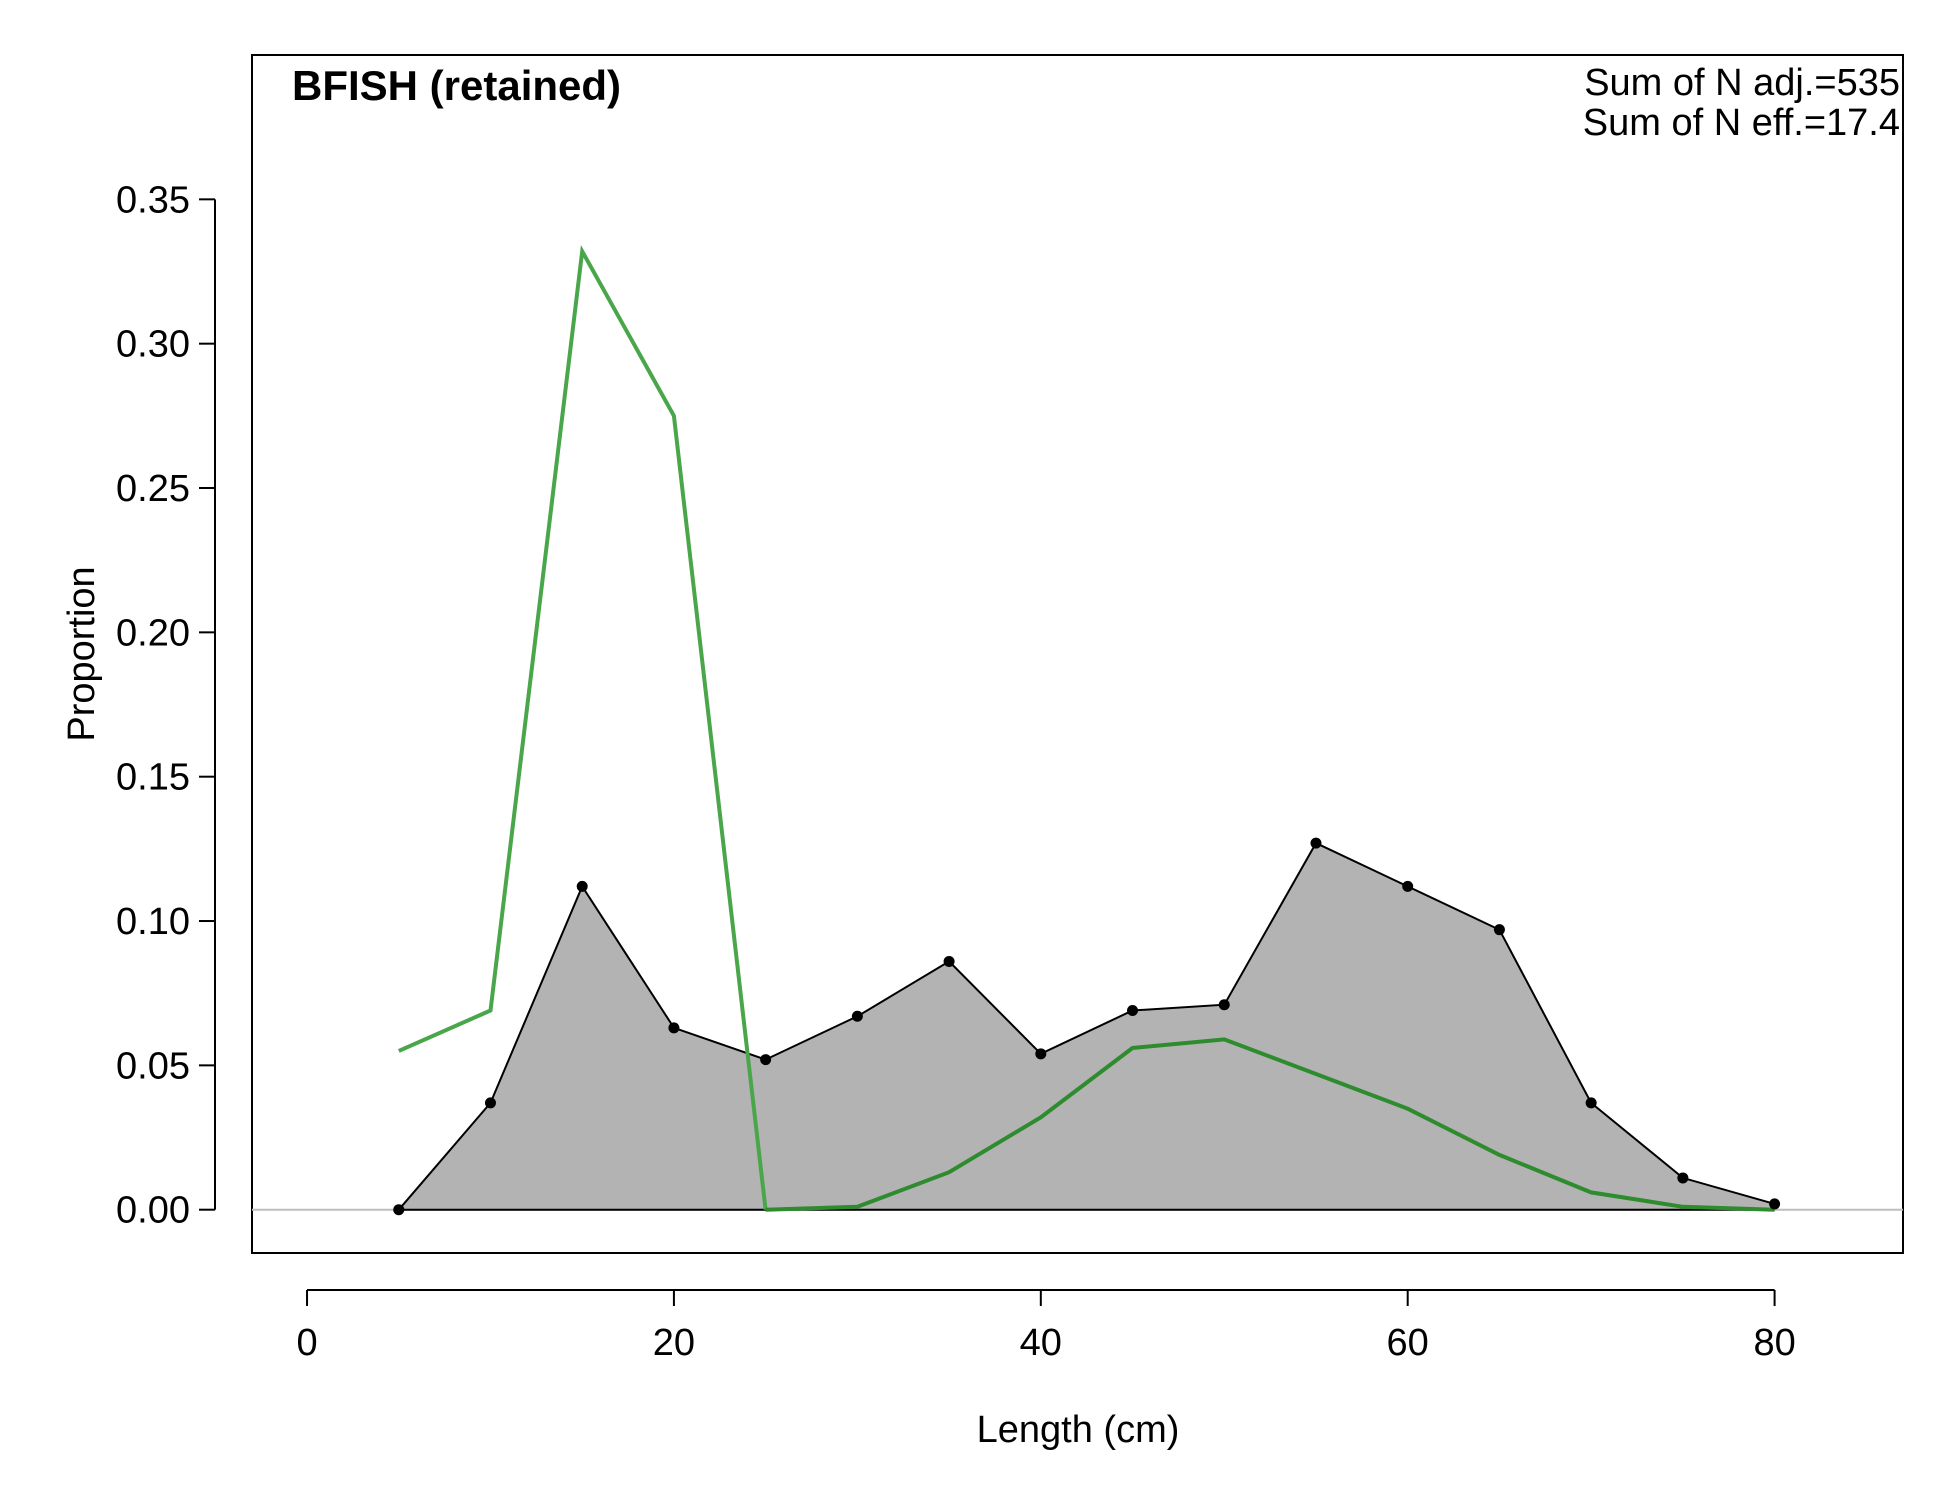 This screenshot has width=1950, height=1500. I want to click on y-tick-label-1: 0.05, so click(153, 1066).